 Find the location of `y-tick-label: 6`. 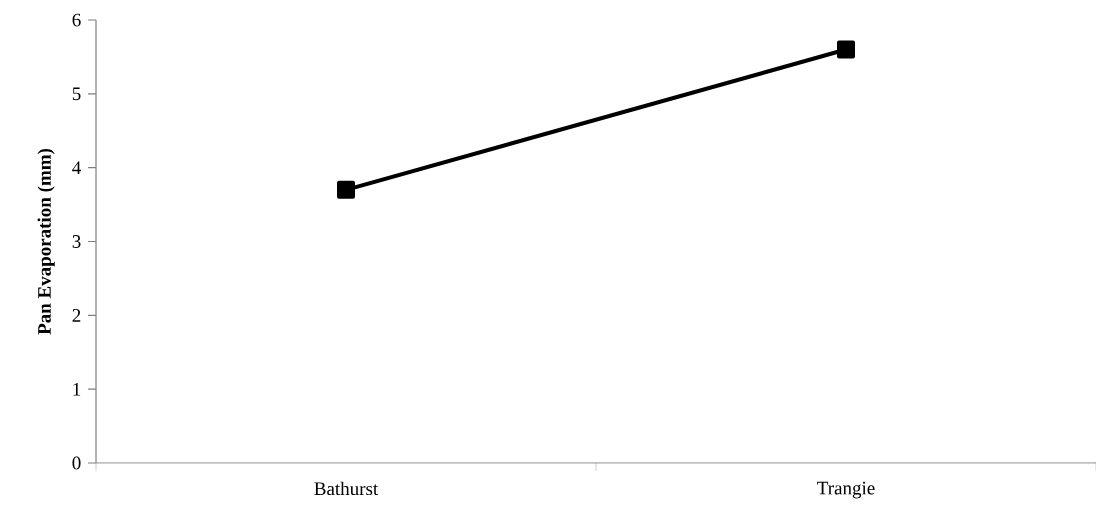

y-tick-label: 6 is located at coordinates (76, 20).